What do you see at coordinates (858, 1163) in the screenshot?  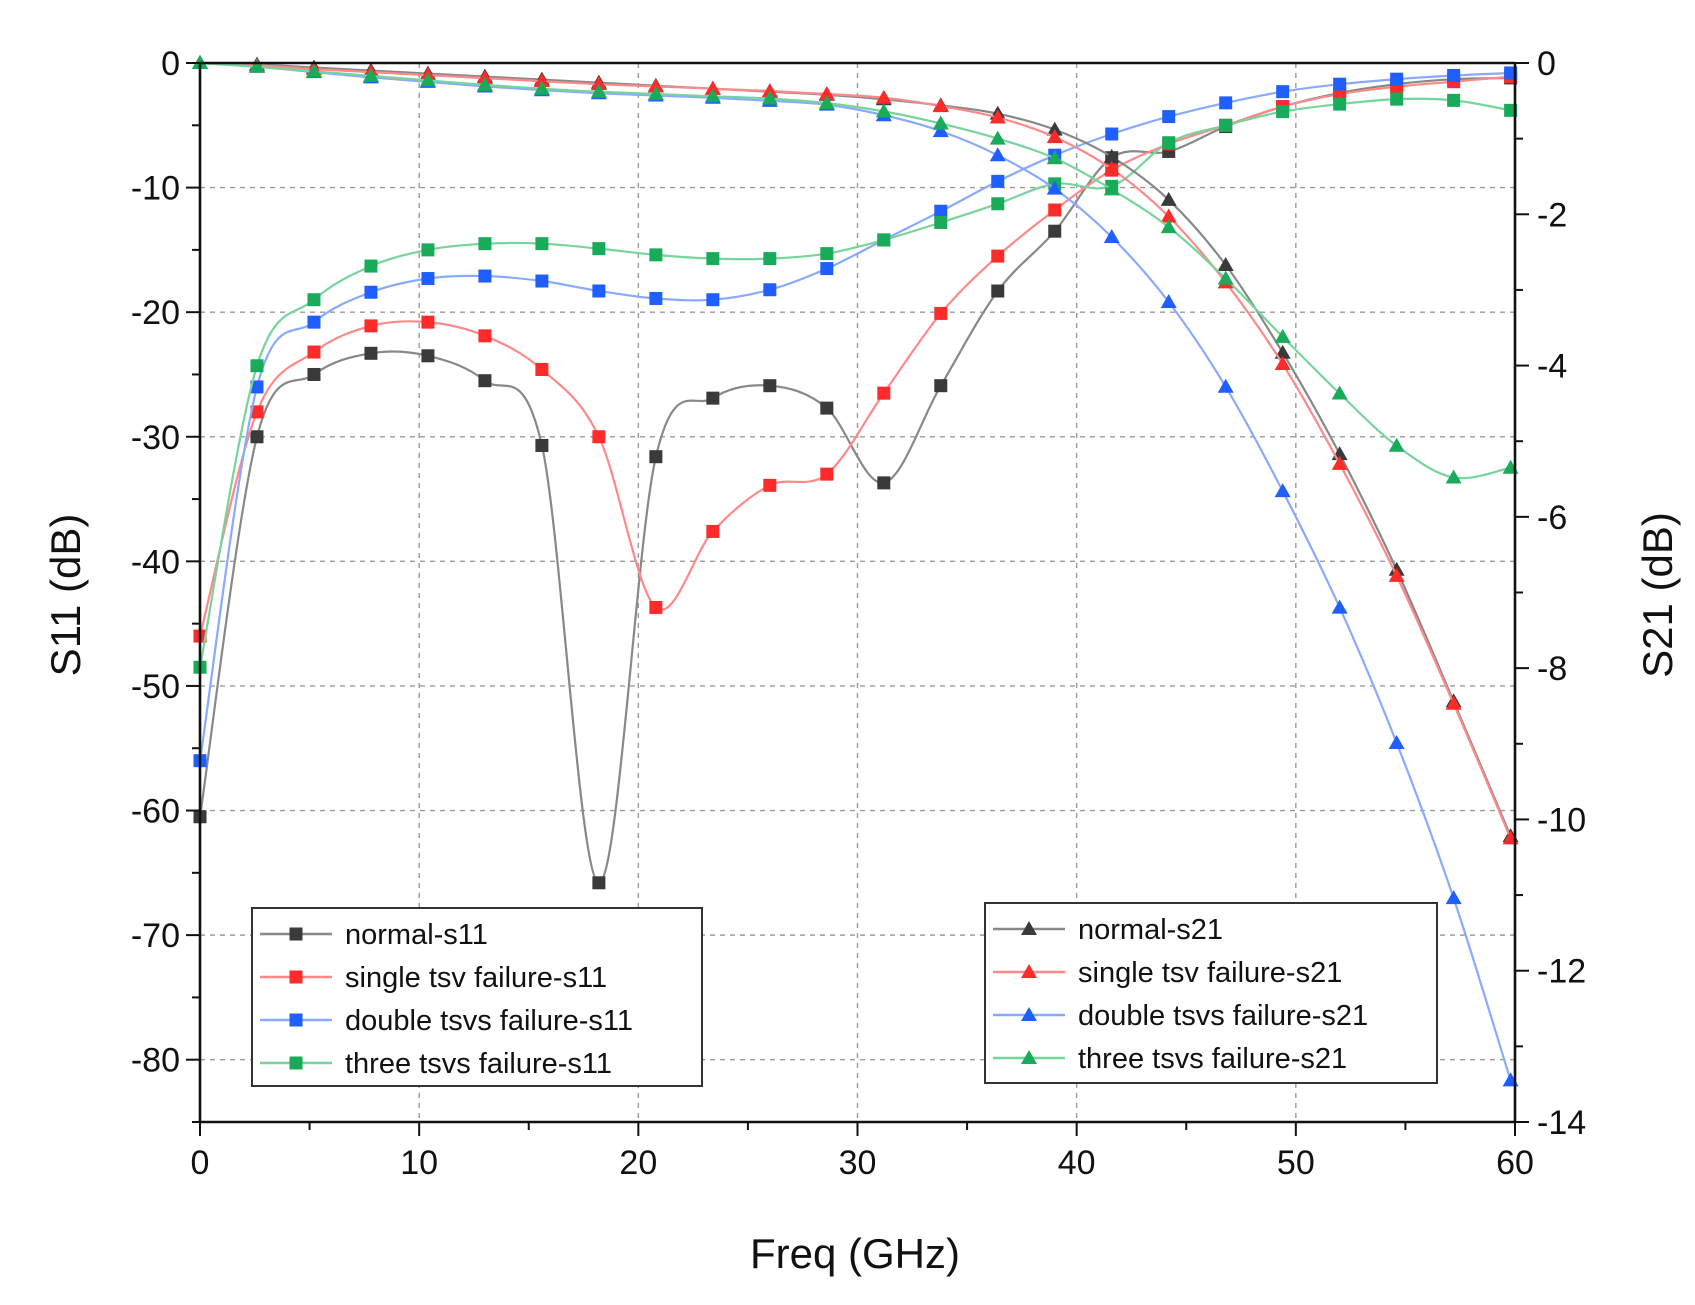 I see `x-tick-label: 30` at bounding box center [858, 1163].